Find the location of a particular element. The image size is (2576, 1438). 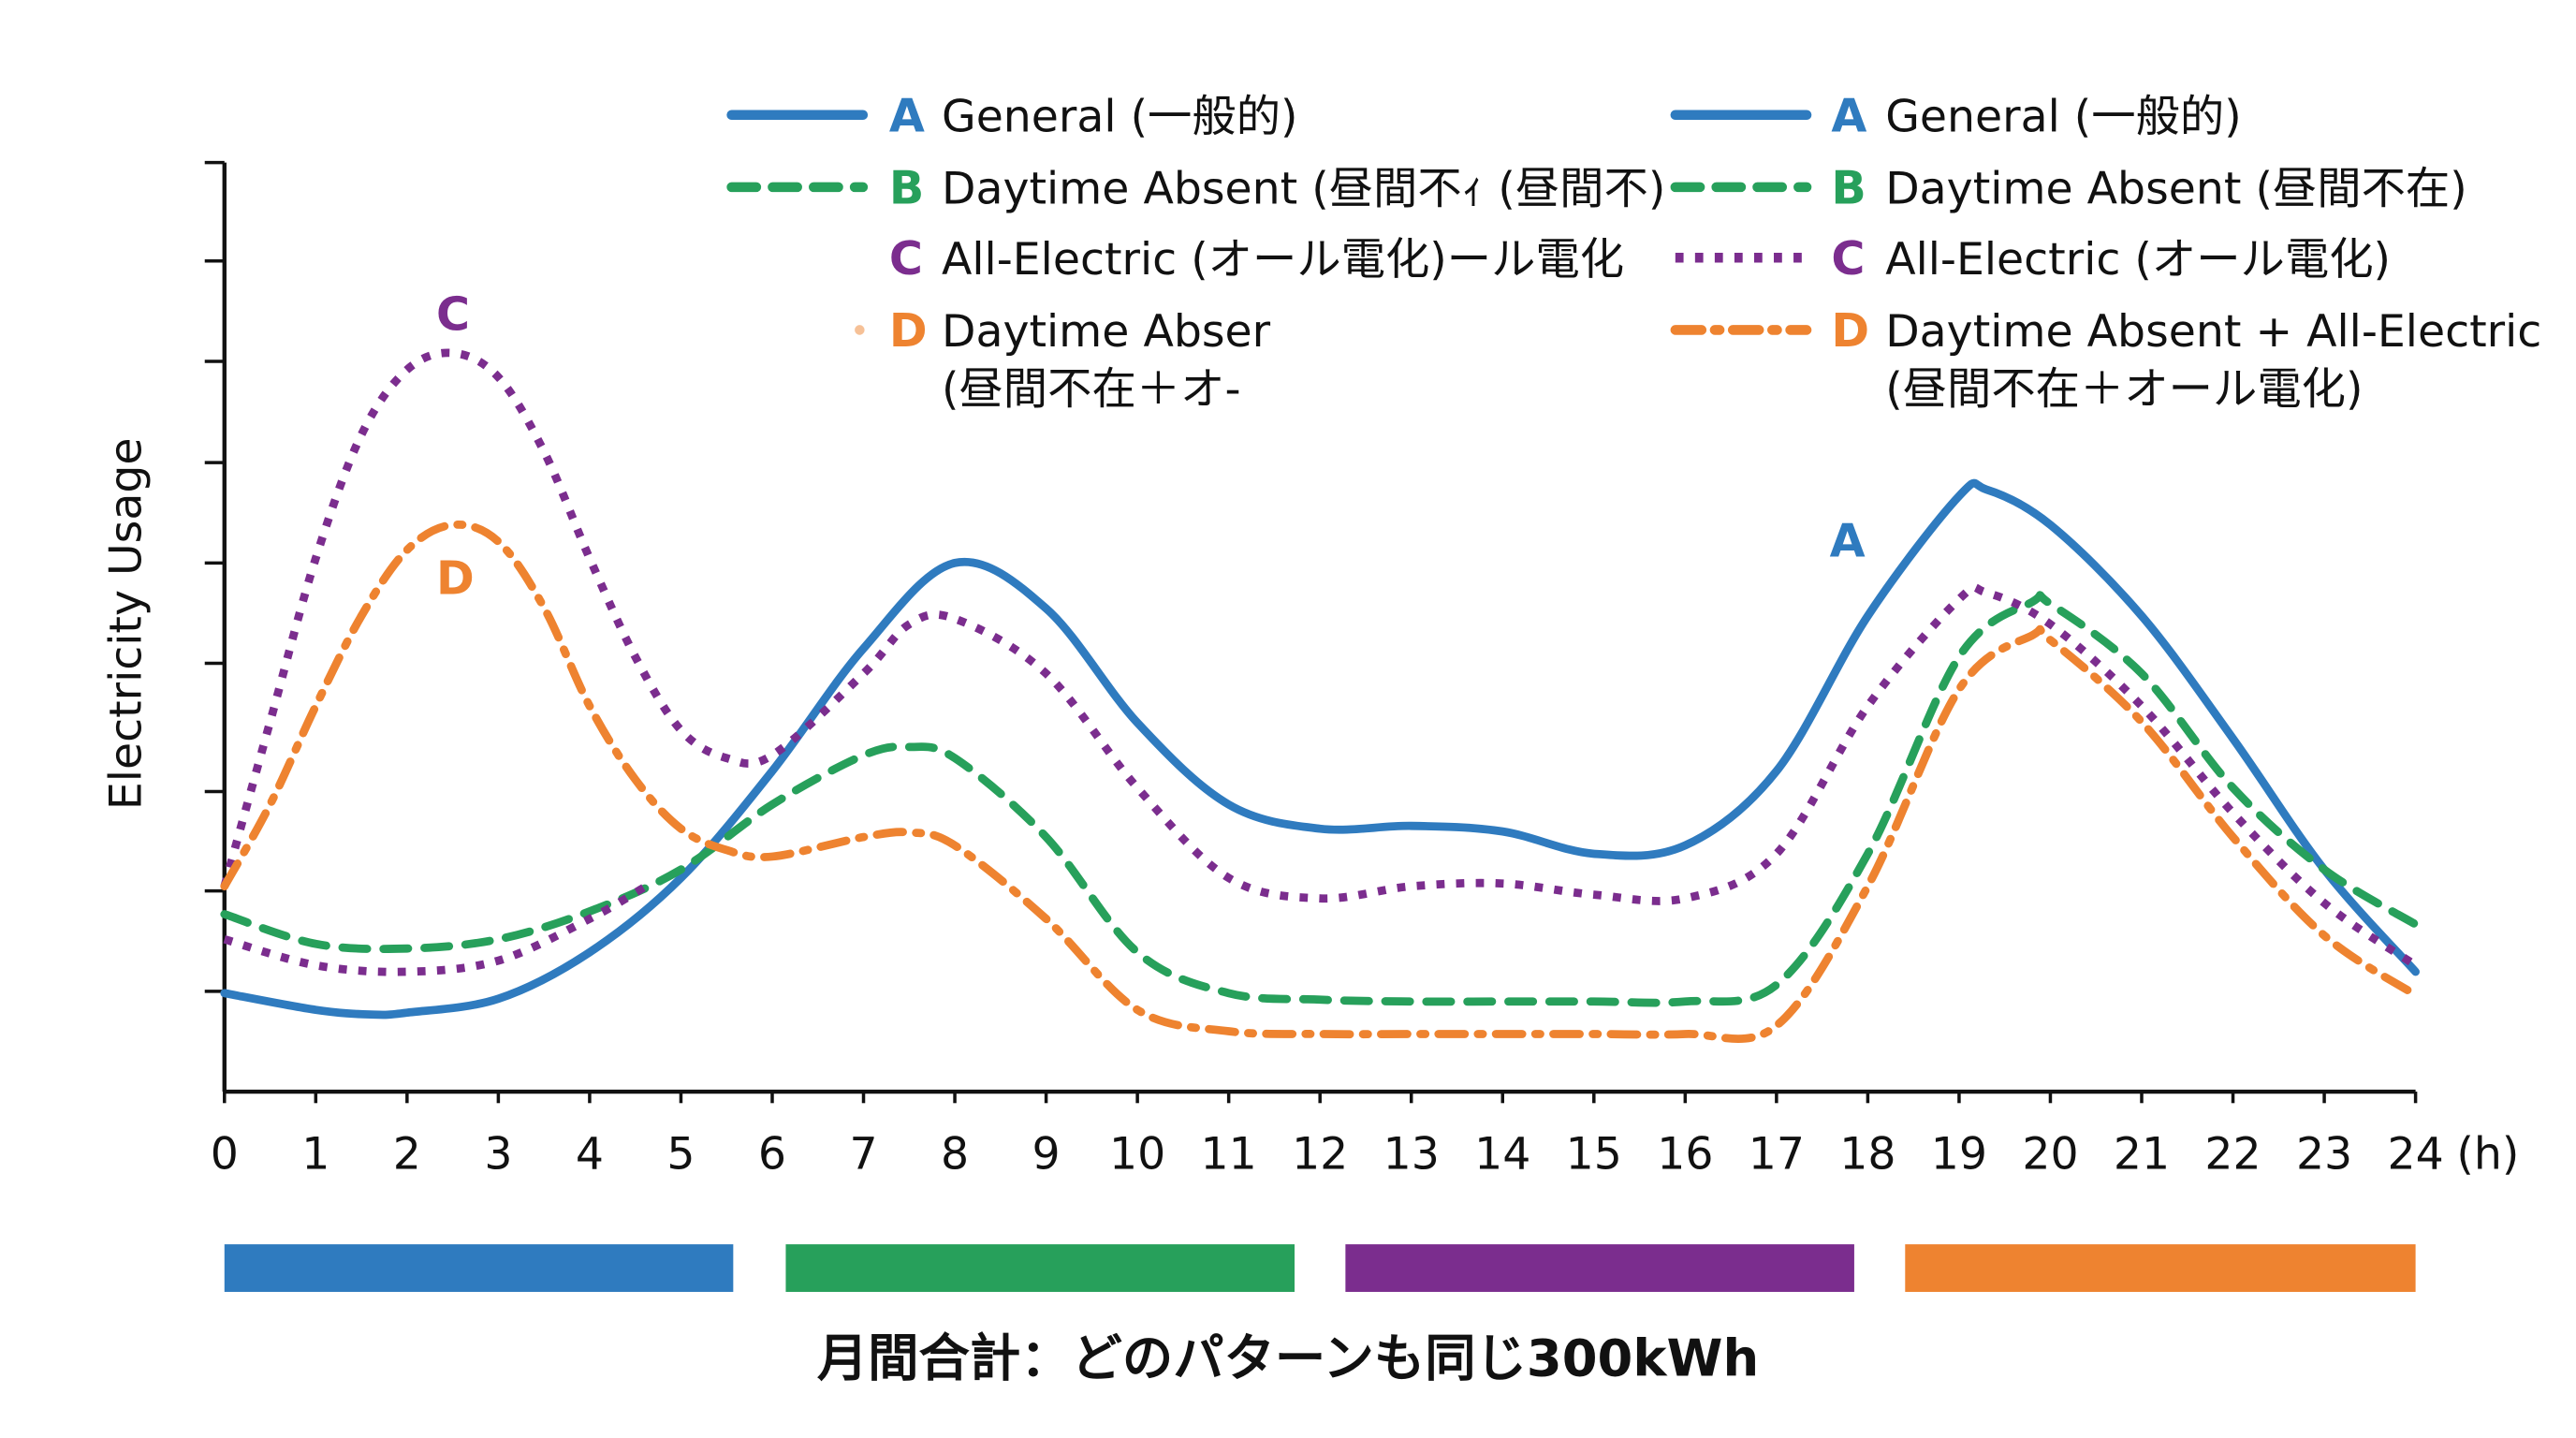

x-tick-label: 14 is located at coordinates (1502, 1154).